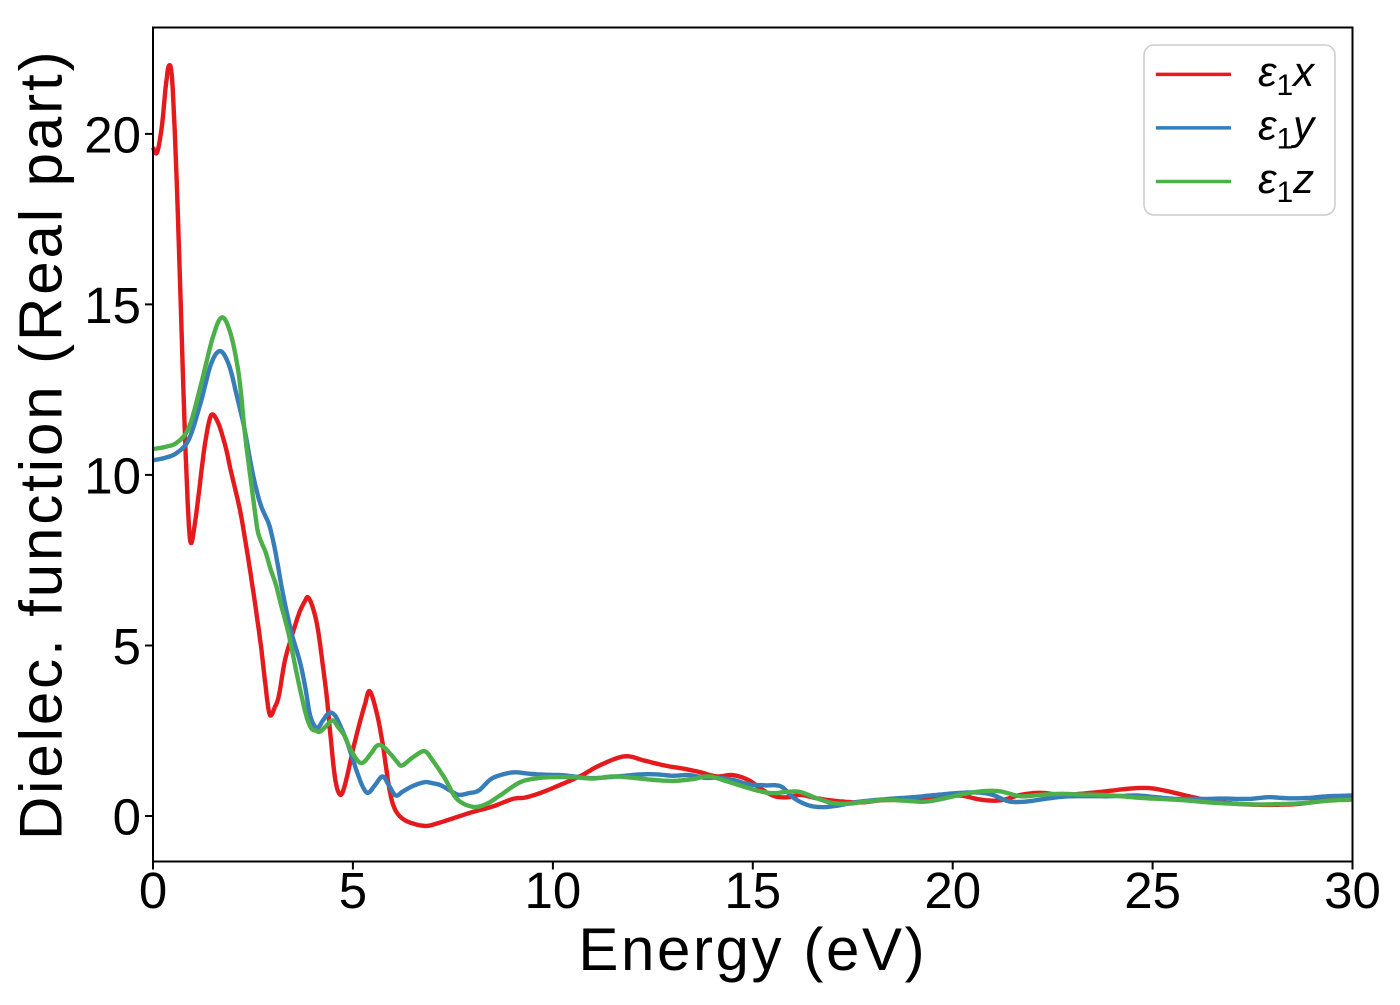 The width and height of the screenshot is (1400, 1005). What do you see at coordinates (41, 445) in the screenshot?
I see `svg-text: Dielec. function (Real part)` at bounding box center [41, 445].